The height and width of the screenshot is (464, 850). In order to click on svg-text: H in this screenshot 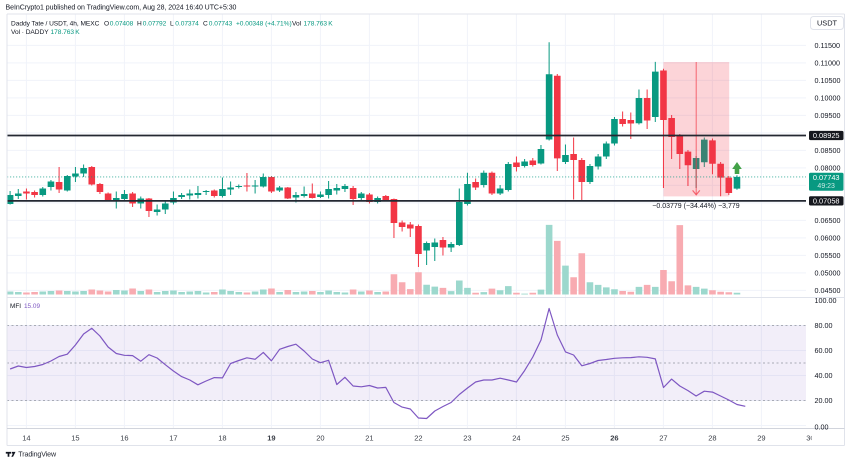, I will do `click(139, 23)`.